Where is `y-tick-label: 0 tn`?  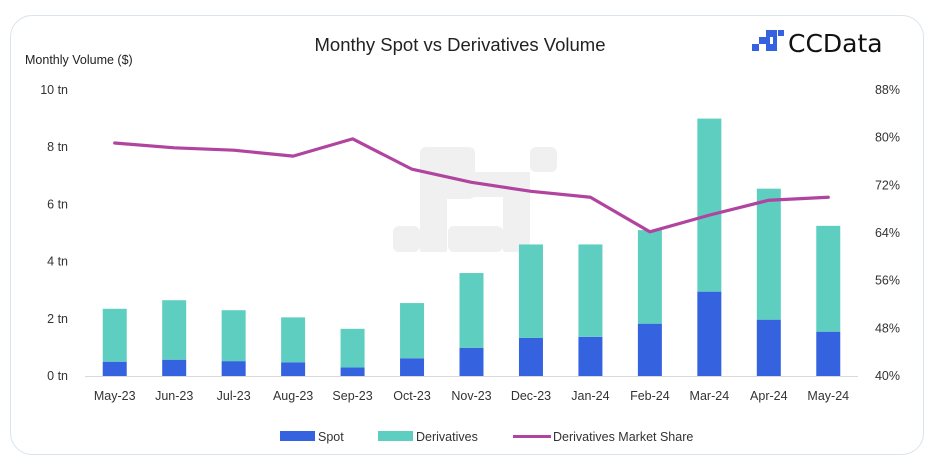 y-tick-label: 0 tn is located at coordinates (57, 376).